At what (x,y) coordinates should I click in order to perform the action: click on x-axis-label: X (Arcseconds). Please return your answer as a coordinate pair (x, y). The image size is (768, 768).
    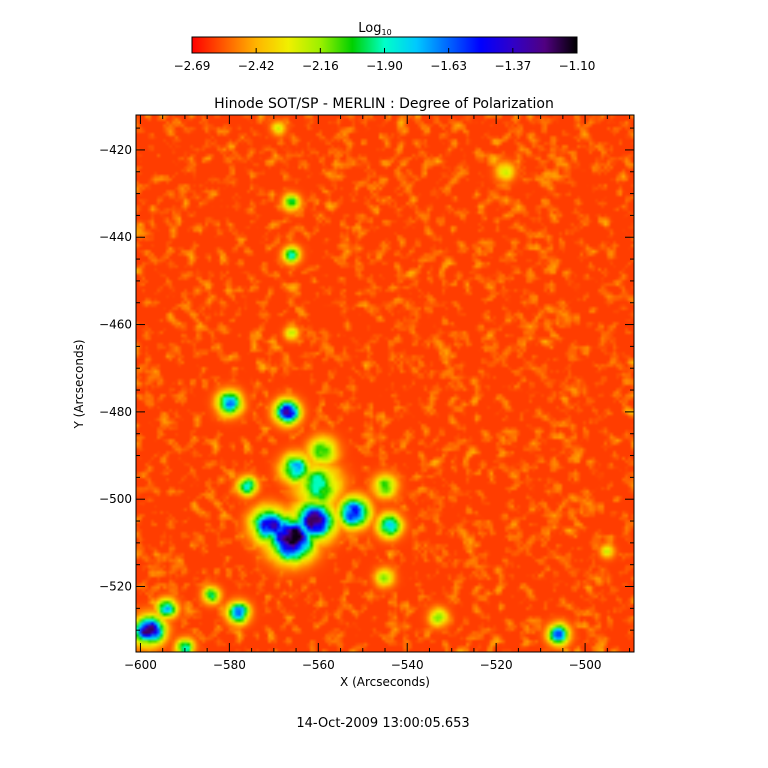
    Looking at the image, I should click on (385, 682).